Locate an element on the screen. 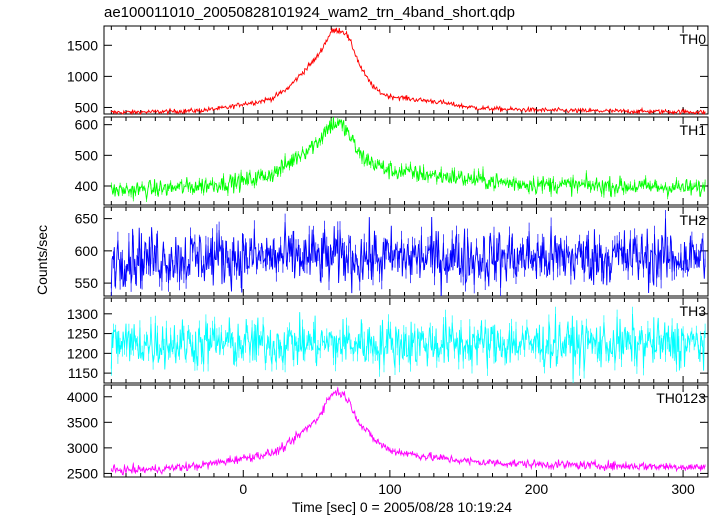 This screenshot has height=516, width=717. y-tick-label: 4000 is located at coordinates (82, 397).